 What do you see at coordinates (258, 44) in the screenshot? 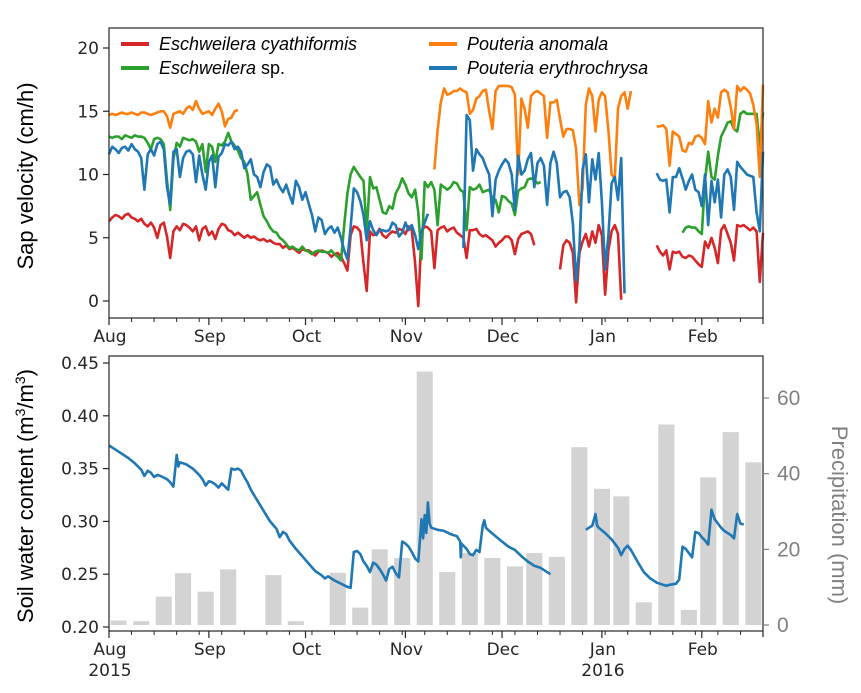
I see `legend-label-eschweilera-cyathiformis: Eschweilera cyathiformis` at bounding box center [258, 44].